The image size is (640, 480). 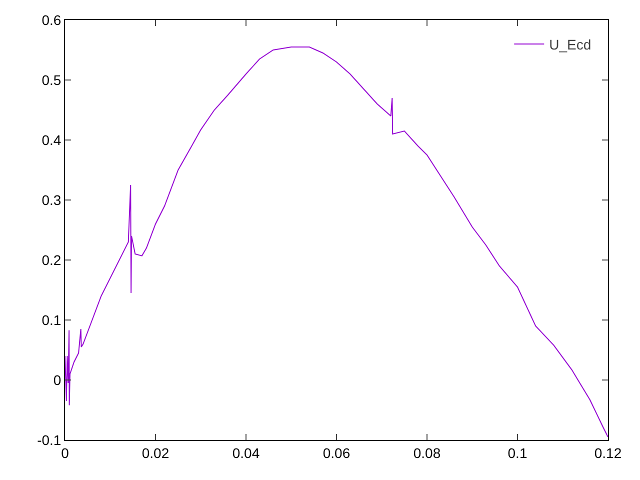 What do you see at coordinates (52, 260) in the screenshot?
I see `y-tick-label: 0.2` at bounding box center [52, 260].